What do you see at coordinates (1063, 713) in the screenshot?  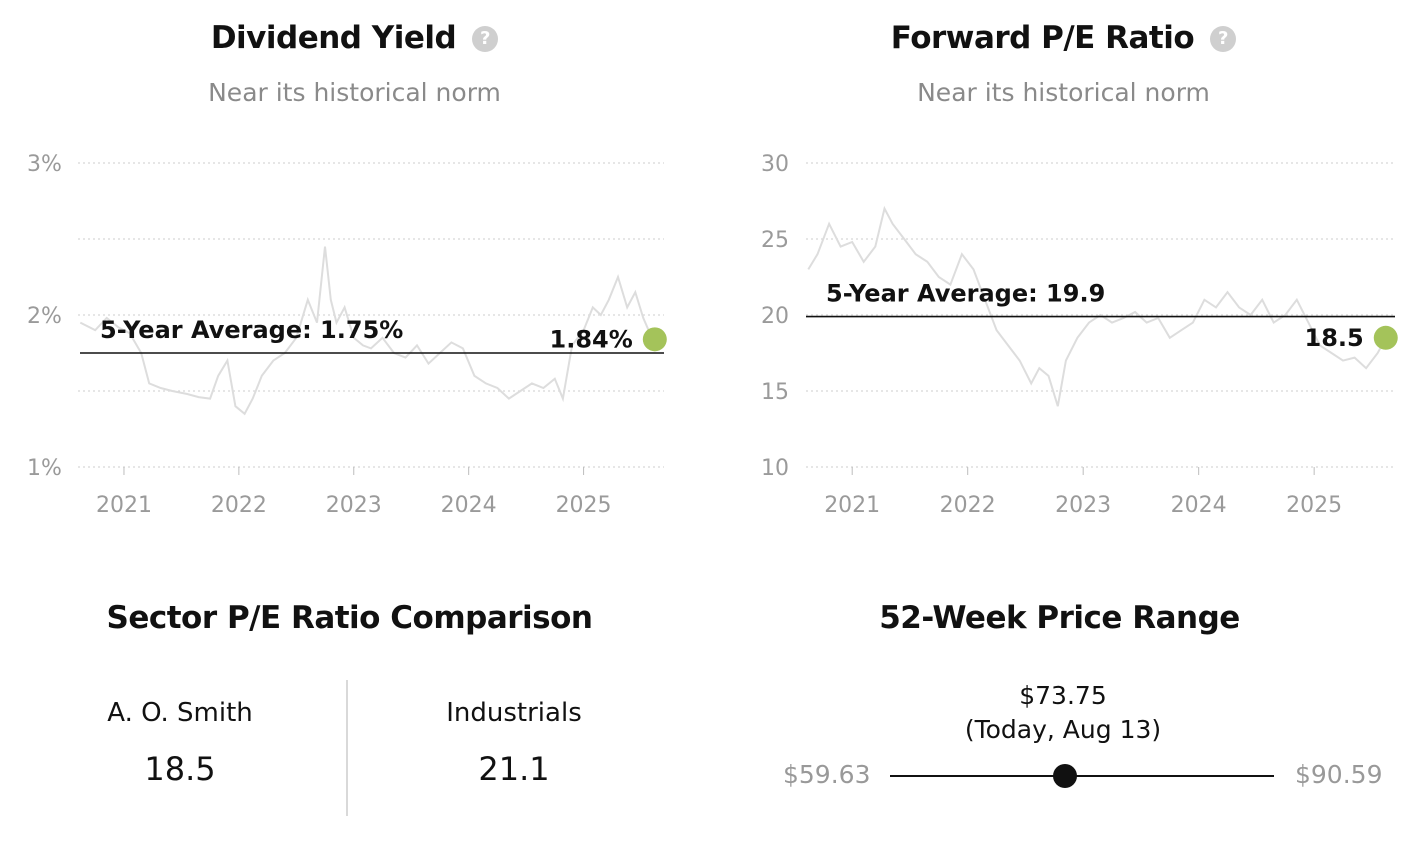 I see `current-price-label: $73.75 (Today, Aug 13)` at bounding box center [1063, 713].